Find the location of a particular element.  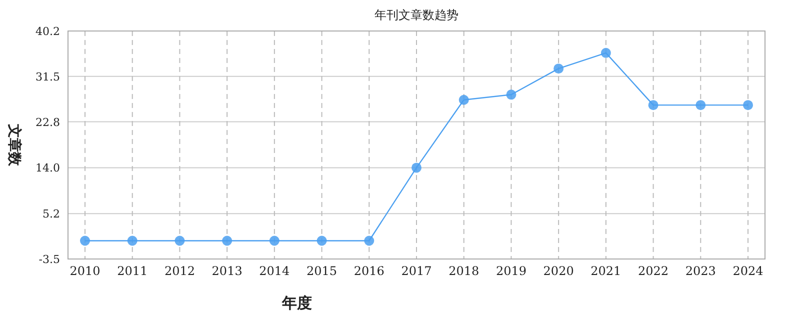

x-tick-label: 2017 is located at coordinates (416, 271).